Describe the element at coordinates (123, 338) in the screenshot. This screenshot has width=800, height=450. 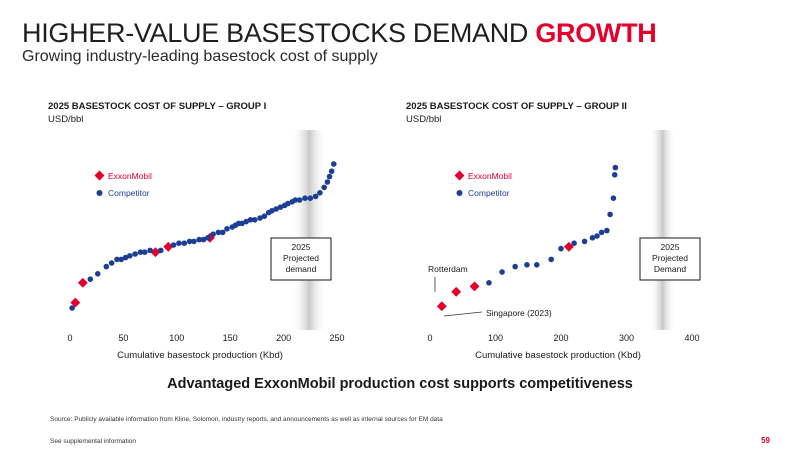
I see `x-tick-label: 50` at that location.